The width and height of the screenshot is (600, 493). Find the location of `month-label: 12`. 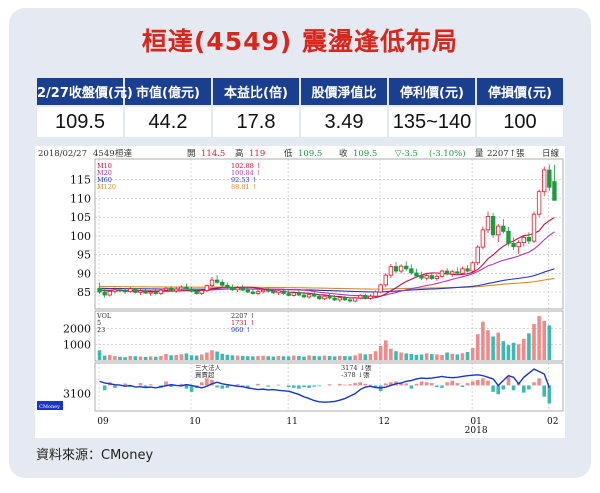

month-label: 12 is located at coordinates (383, 422).